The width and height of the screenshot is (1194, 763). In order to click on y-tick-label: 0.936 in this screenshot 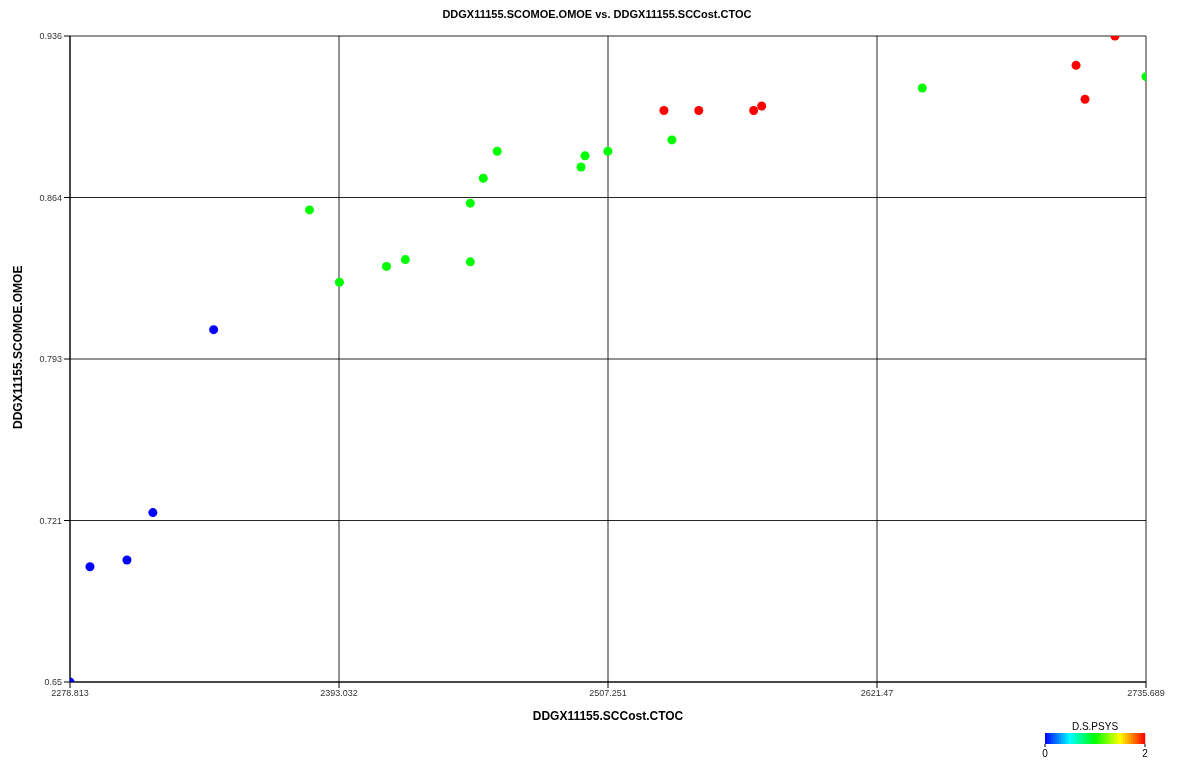, I will do `click(50, 36)`.